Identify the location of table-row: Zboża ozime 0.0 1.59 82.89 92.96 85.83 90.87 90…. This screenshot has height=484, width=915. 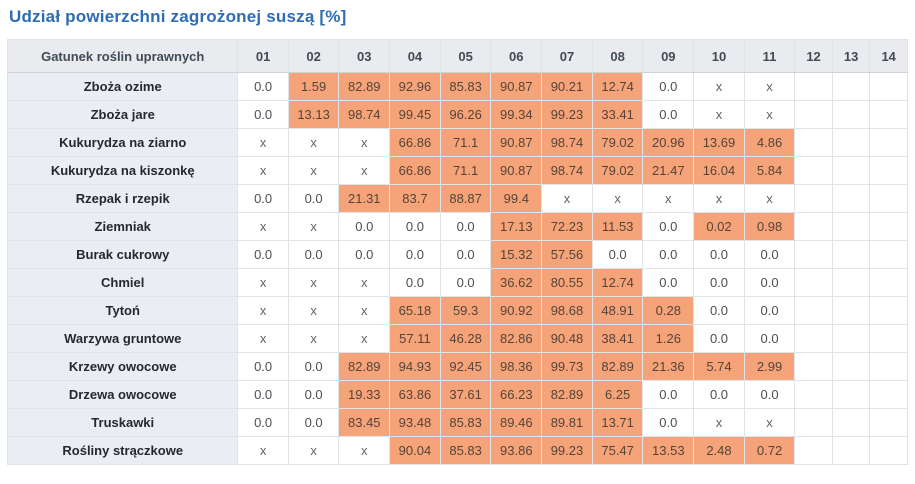
(457, 86).